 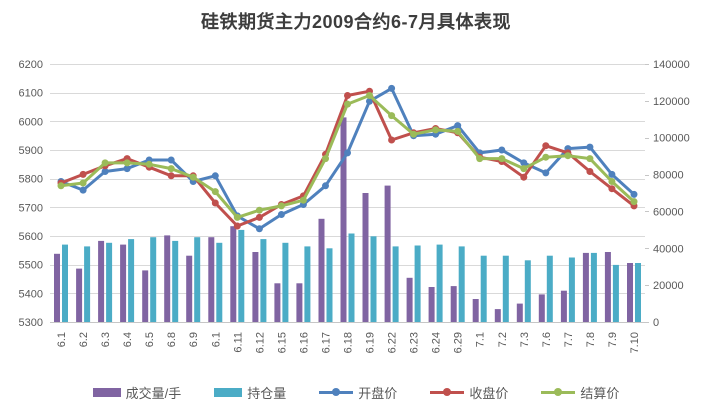 What do you see at coordinates (489, 393) in the screenshot?
I see `legend-label-close-price: 收盘价` at bounding box center [489, 393].